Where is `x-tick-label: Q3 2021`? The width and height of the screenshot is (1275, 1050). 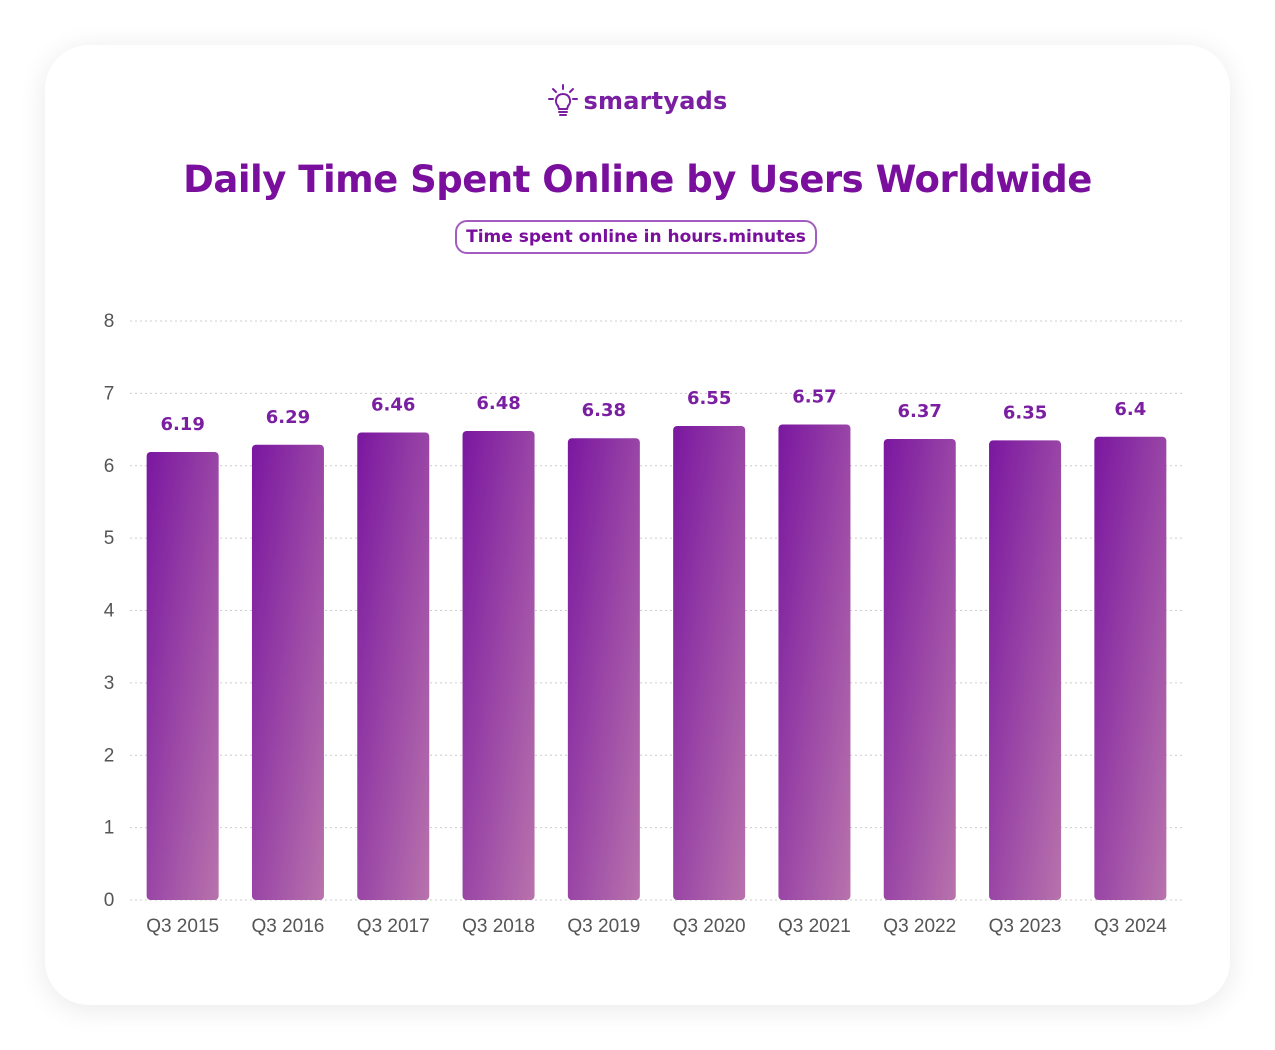 x-tick-label: Q3 2021 is located at coordinates (814, 926).